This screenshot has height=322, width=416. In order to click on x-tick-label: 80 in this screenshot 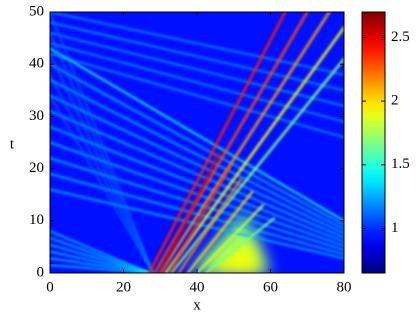, I will do `click(344, 287)`.